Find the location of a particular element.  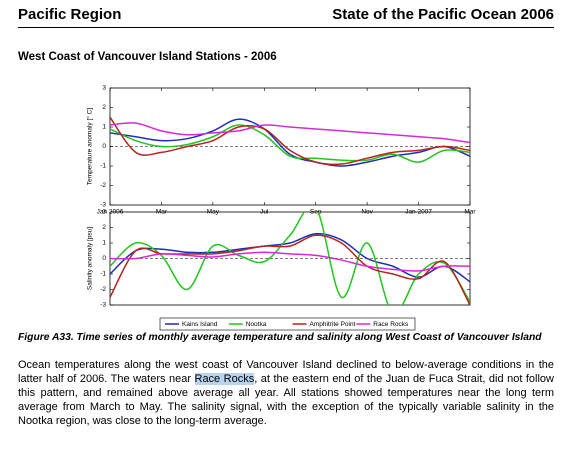

y-axis-label: Salinity anomaly [psu] is located at coordinates (90, 258).